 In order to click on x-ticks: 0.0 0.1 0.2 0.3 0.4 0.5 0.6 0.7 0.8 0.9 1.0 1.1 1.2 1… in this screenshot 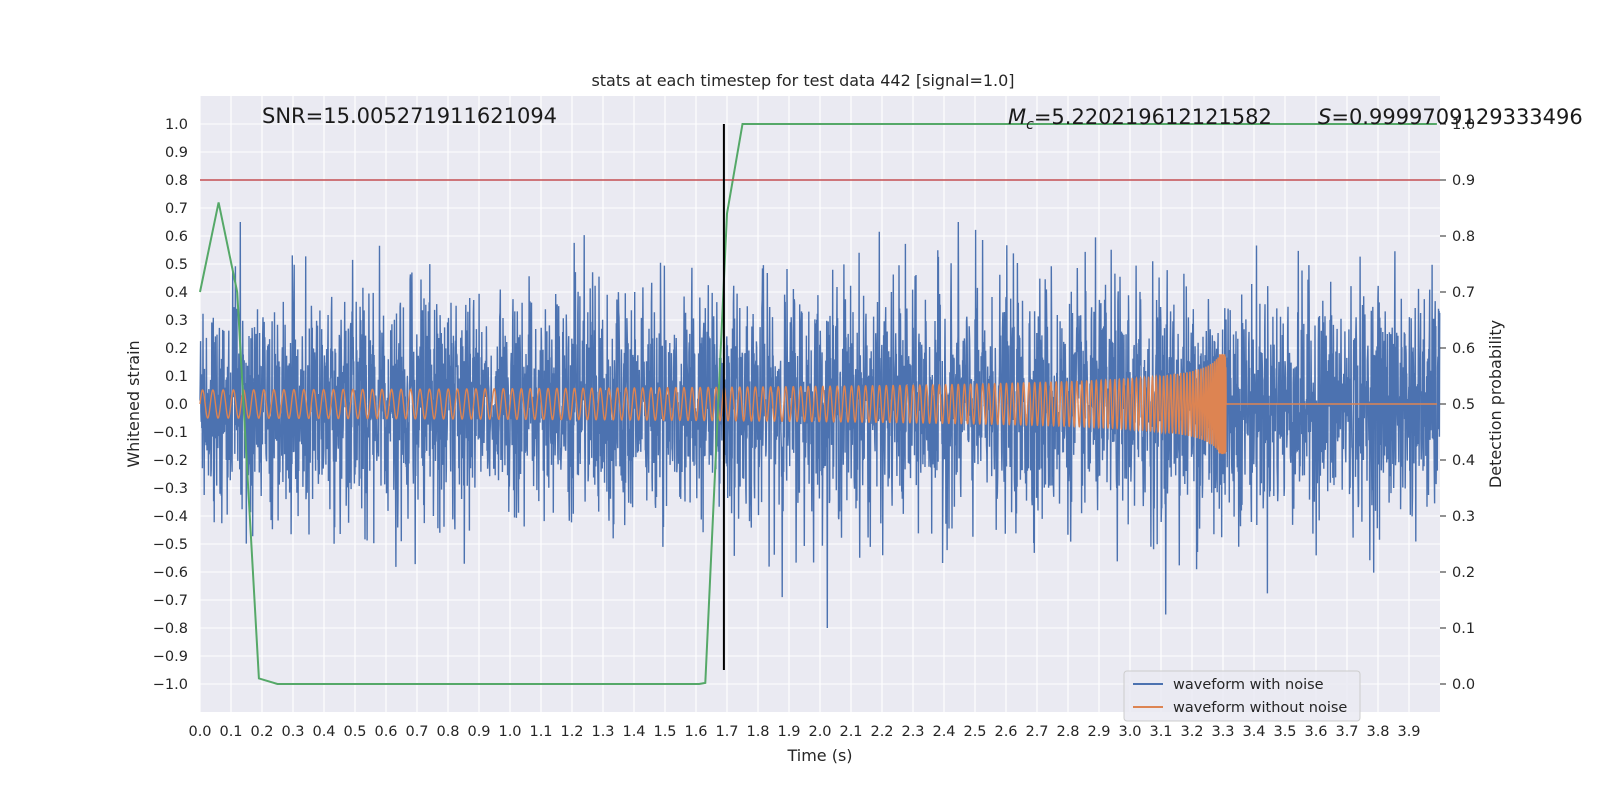, I will do `click(804, 732)`.